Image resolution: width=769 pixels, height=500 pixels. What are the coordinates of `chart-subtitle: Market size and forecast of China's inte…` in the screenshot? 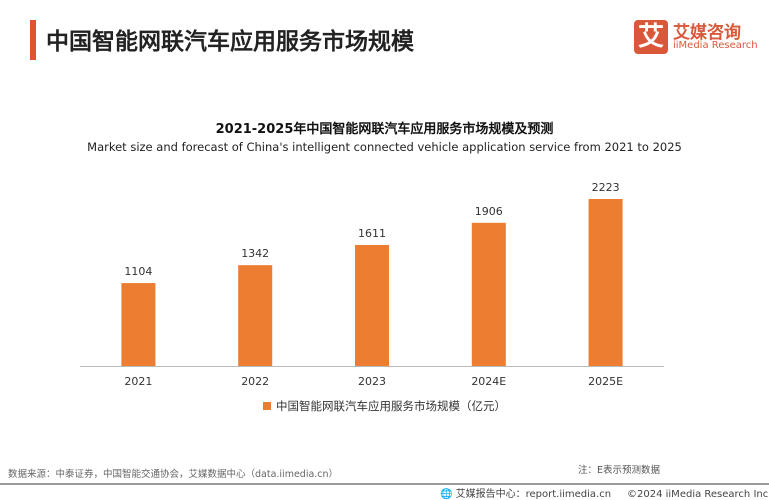 It's located at (384, 147).